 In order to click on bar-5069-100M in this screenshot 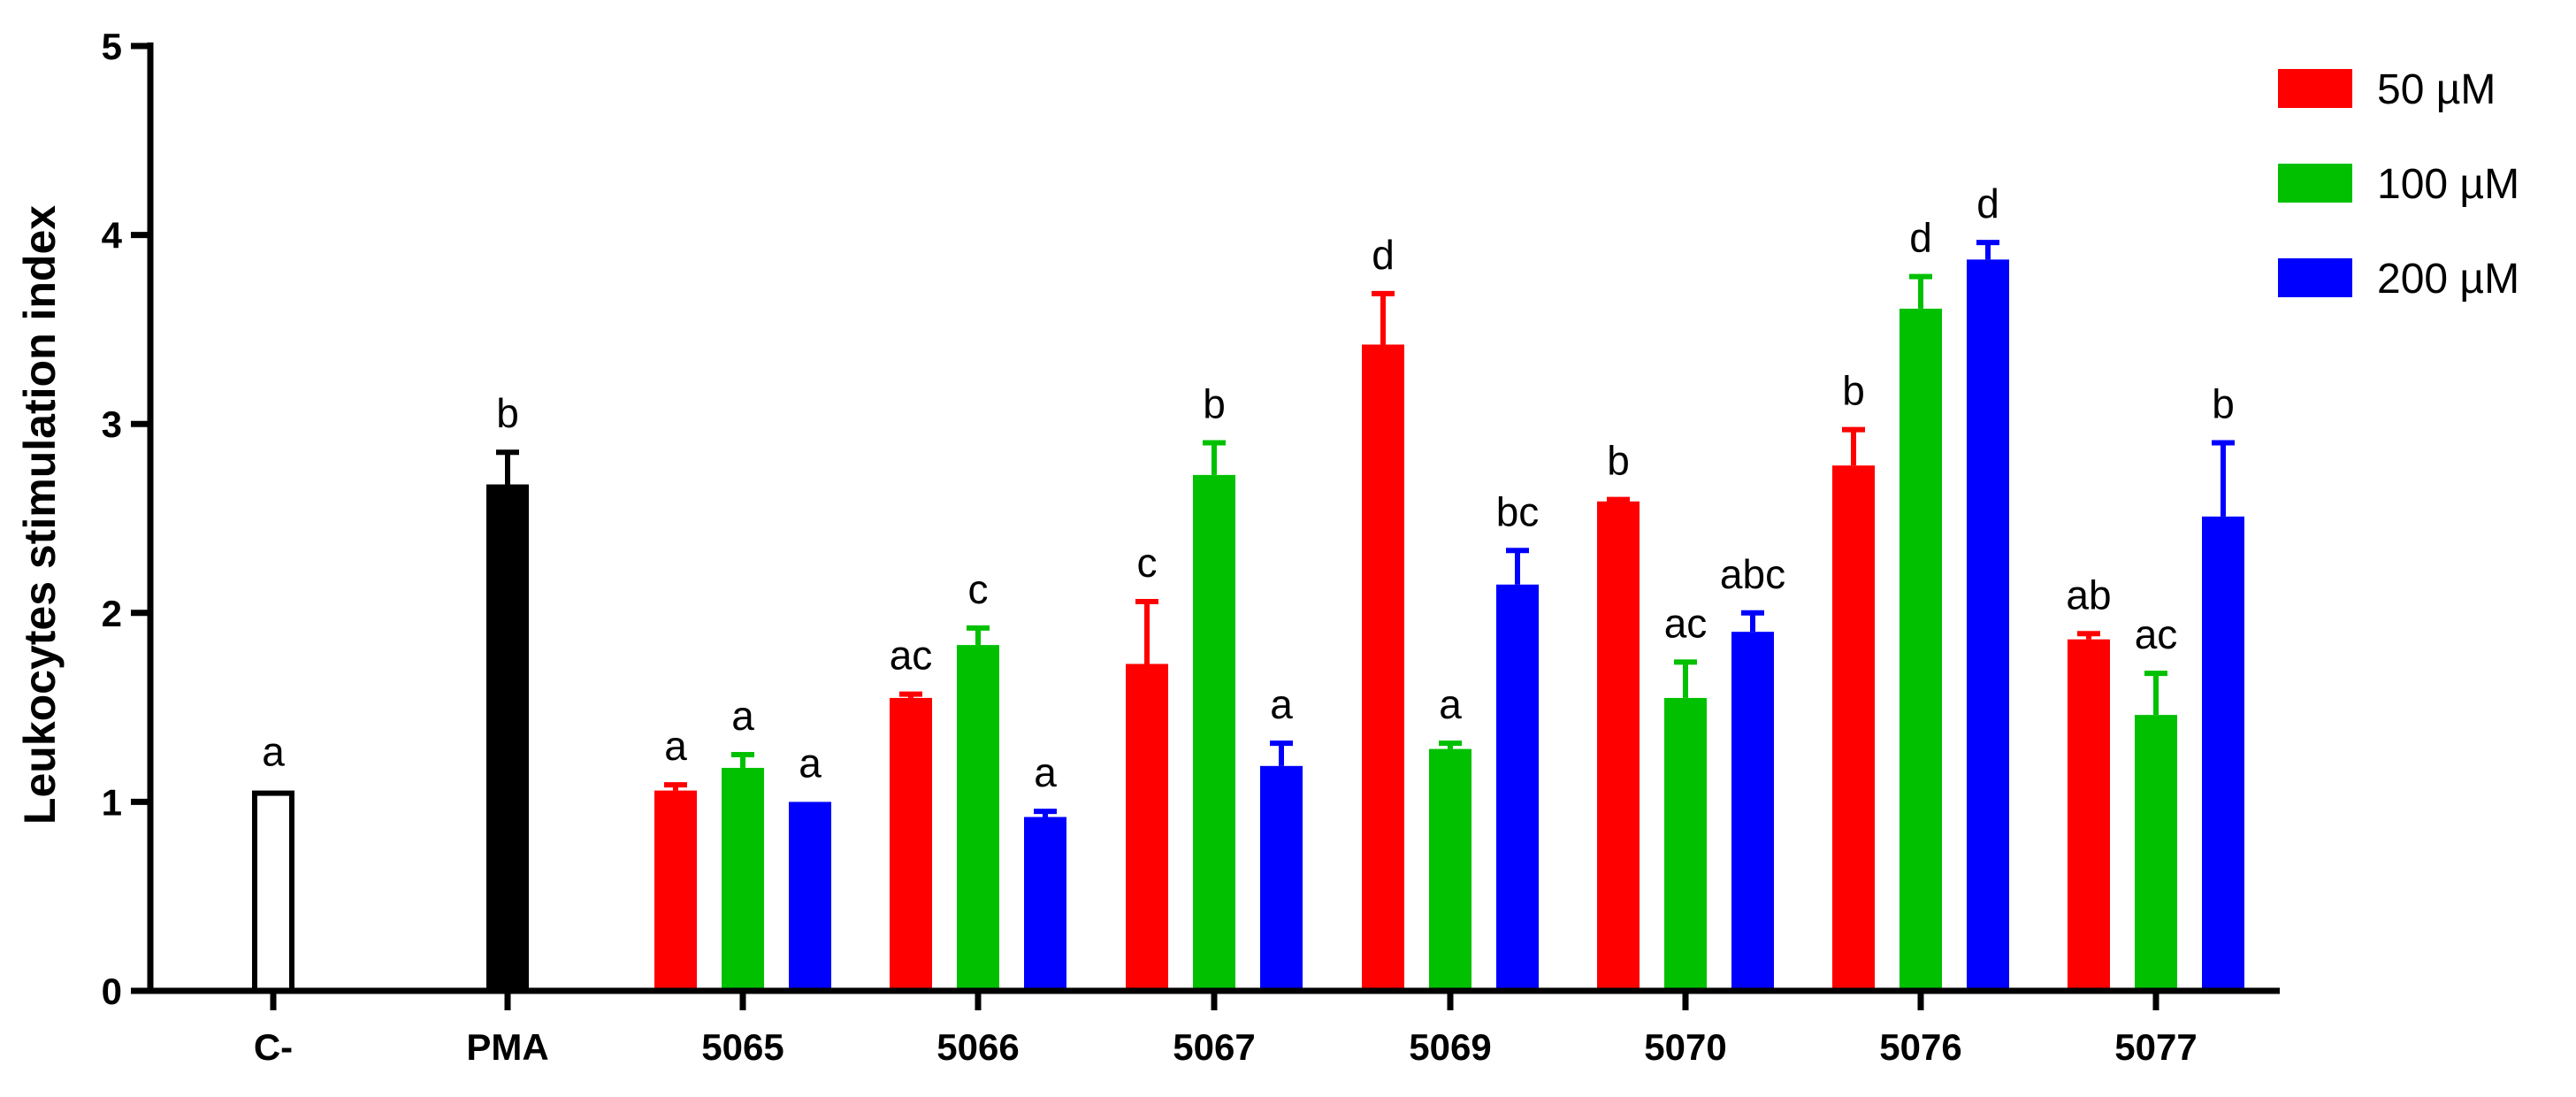, I will do `click(1450, 869)`.